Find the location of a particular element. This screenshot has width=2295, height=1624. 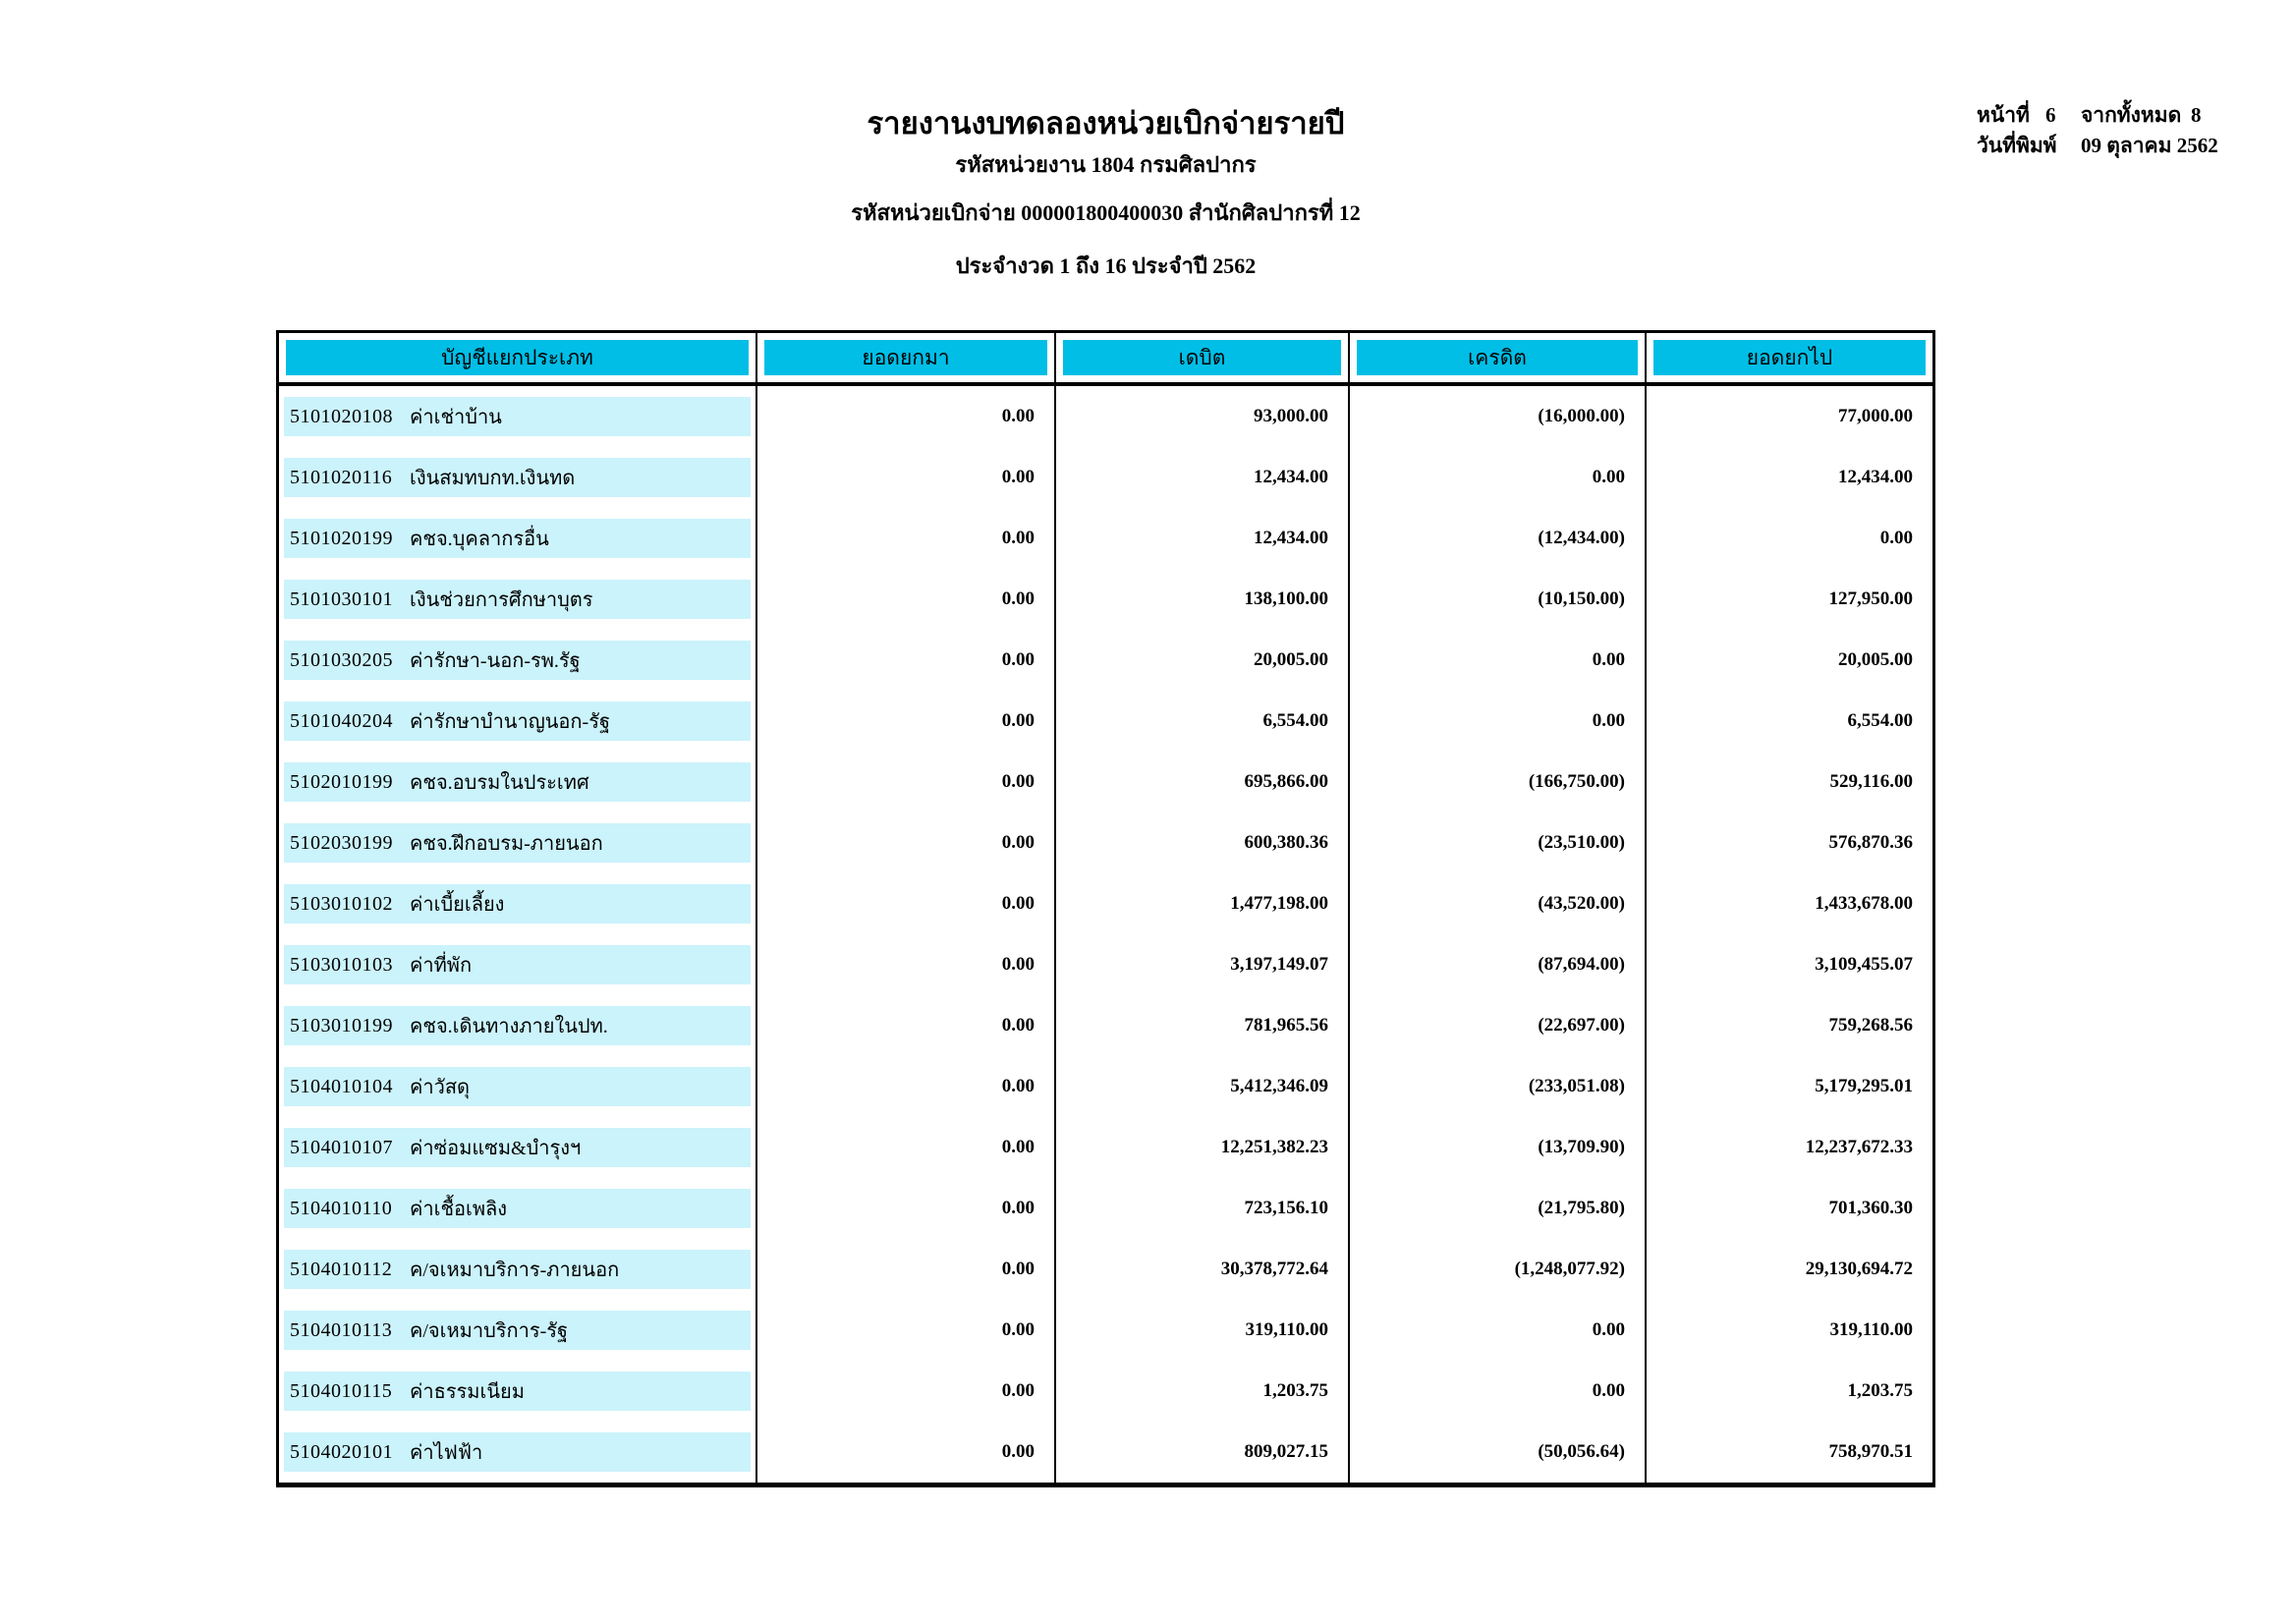

account-name: เงินช่วยการศึกษาบุตร is located at coordinates (502, 600).